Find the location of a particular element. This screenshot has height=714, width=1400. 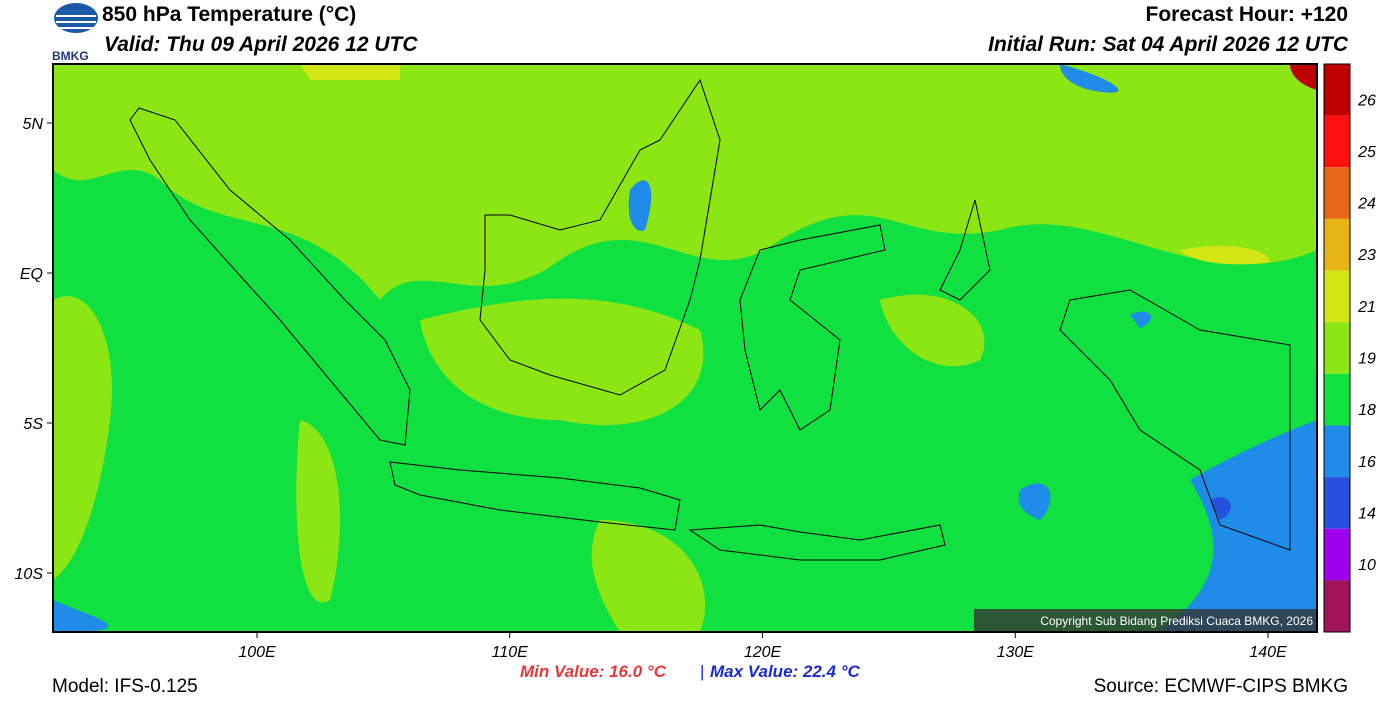

title: 850 hPa Temperature (°C) is located at coordinates (229, 14).